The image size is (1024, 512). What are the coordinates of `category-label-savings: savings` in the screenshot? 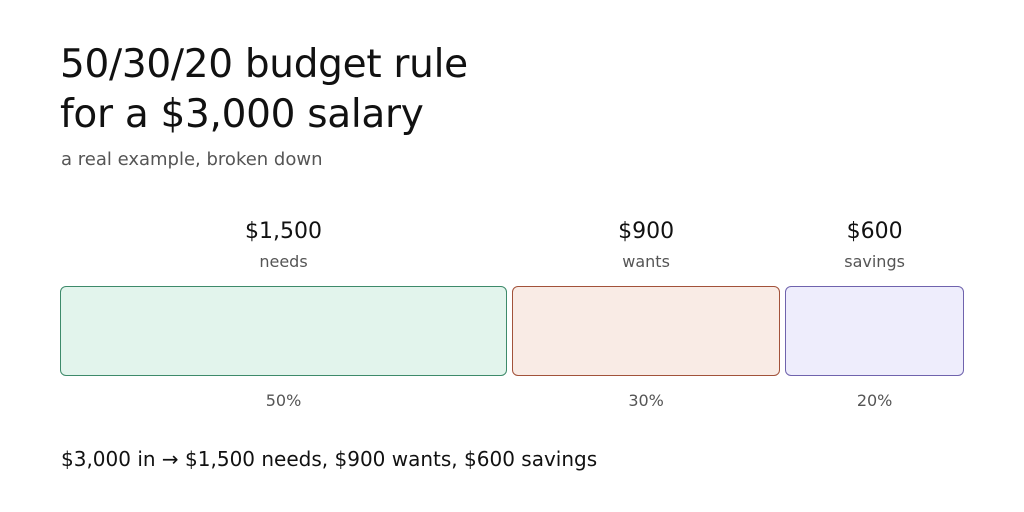 It's located at (874, 261).